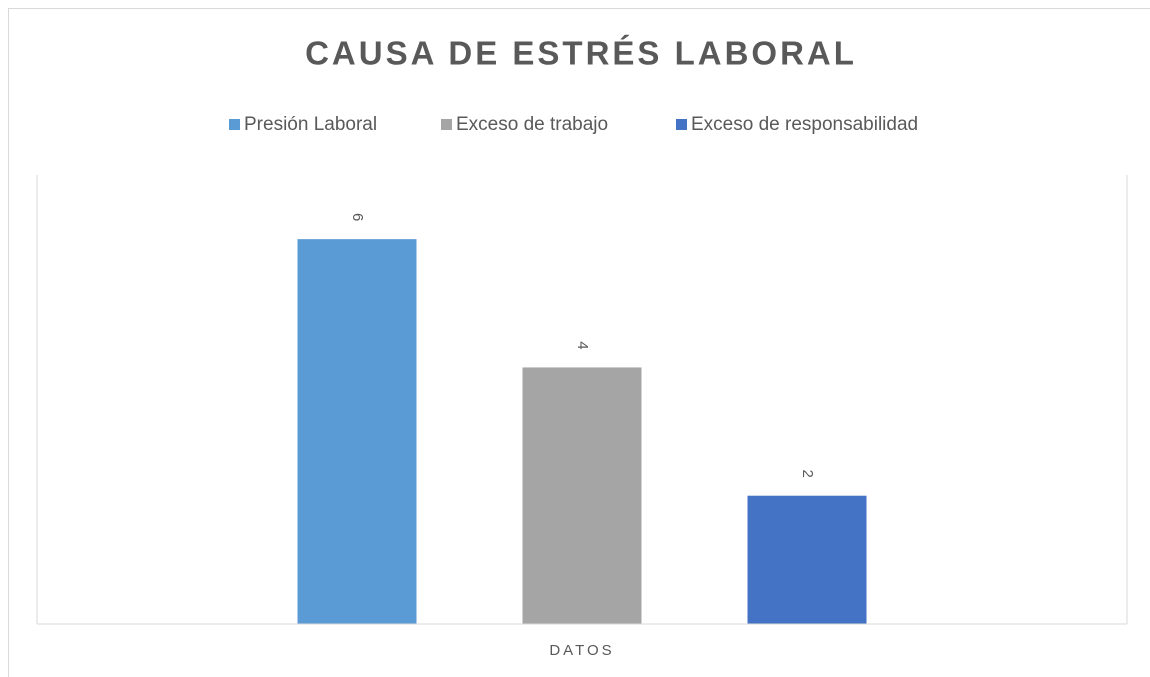 The height and width of the screenshot is (677, 1150). I want to click on x-tick-label: DATOS, so click(581, 650).